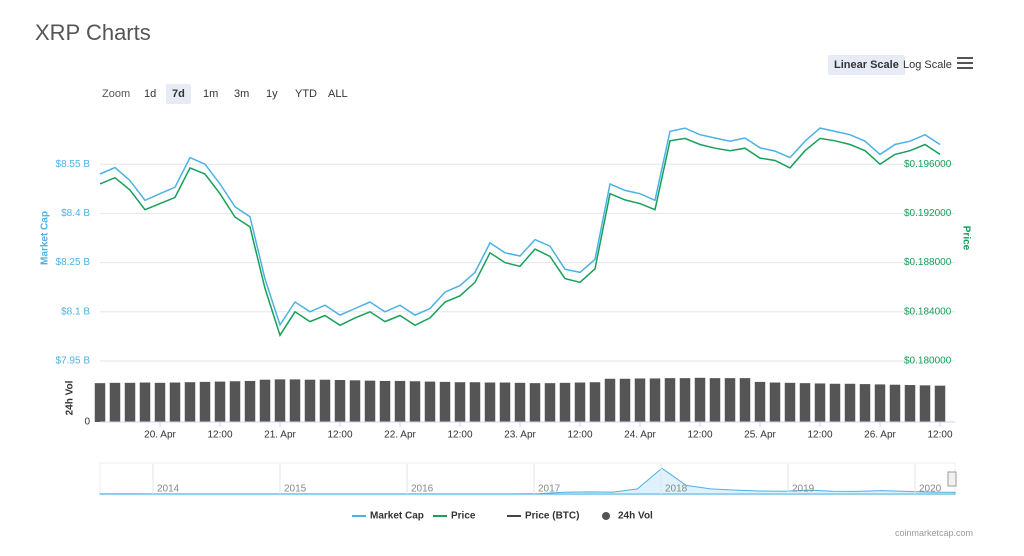 Image resolution: width=1024 pixels, height=556 pixels. What do you see at coordinates (965, 63) in the screenshot?
I see `menu-button` at bounding box center [965, 63].